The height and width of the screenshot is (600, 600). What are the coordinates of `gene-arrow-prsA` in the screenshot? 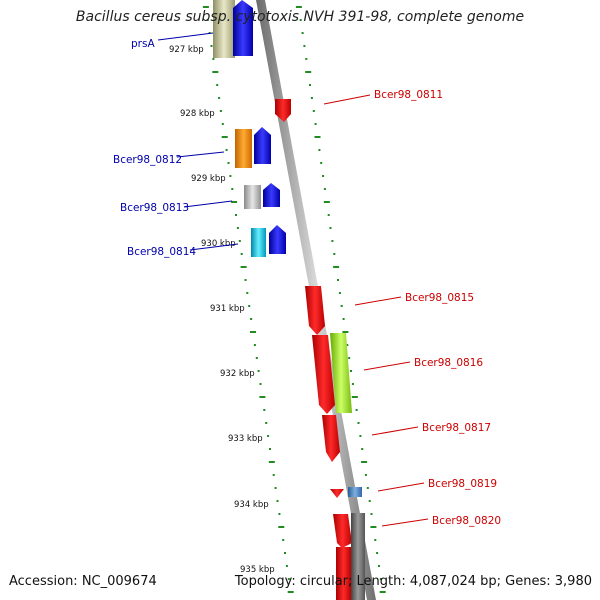 It's located at (243, 28).